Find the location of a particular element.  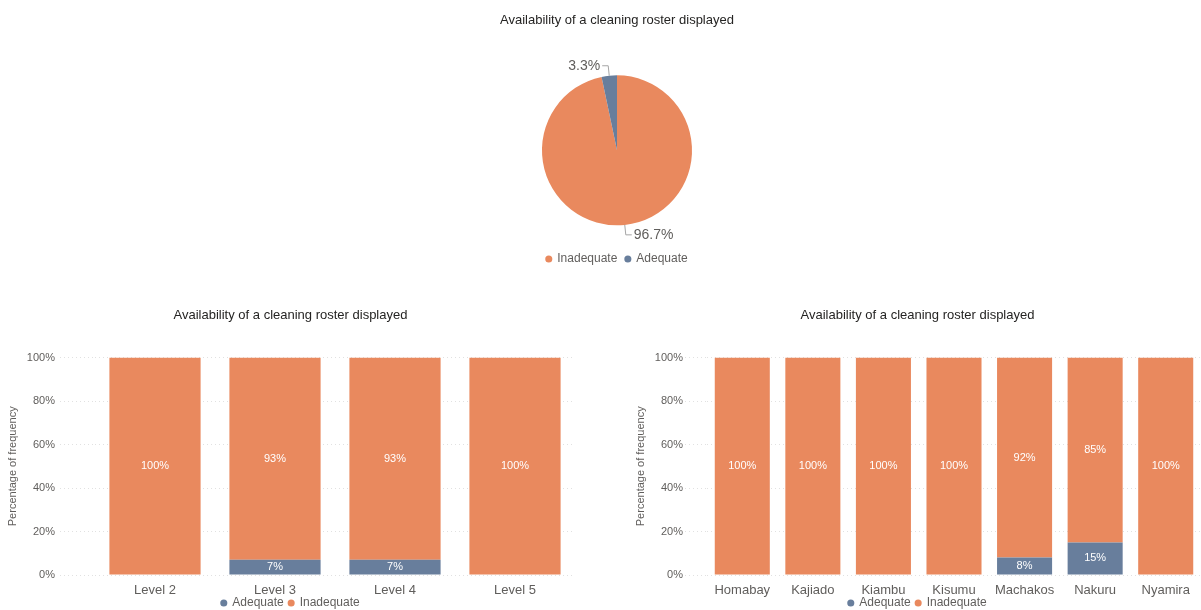

data-label: 92% is located at coordinates (1024, 456).